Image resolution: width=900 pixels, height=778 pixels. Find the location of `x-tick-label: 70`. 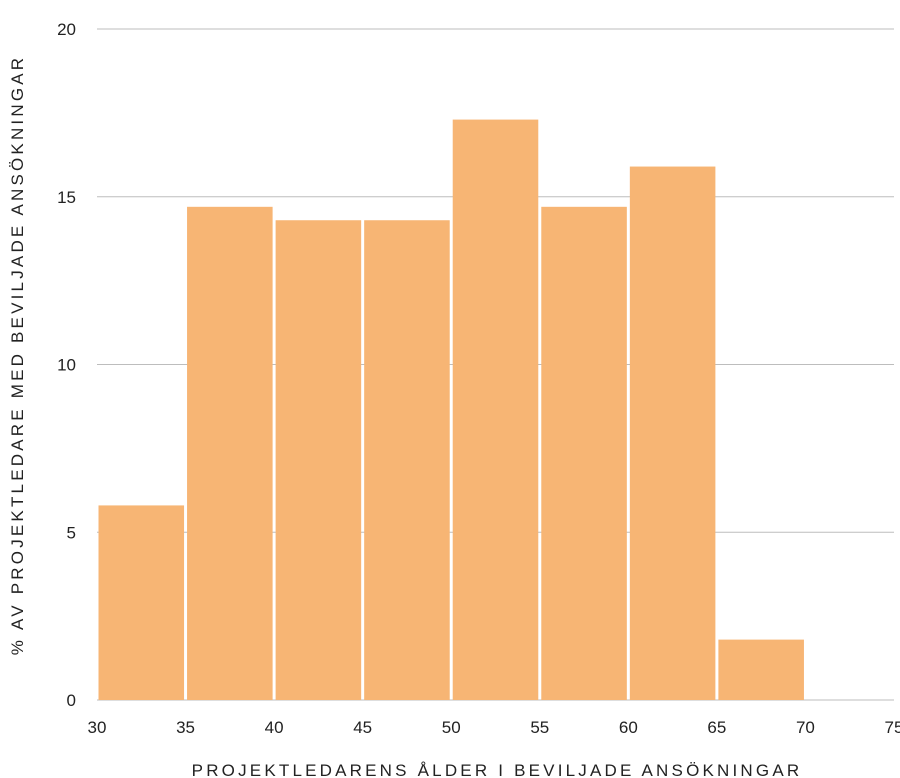

x-tick-label: 70 is located at coordinates (805, 727).